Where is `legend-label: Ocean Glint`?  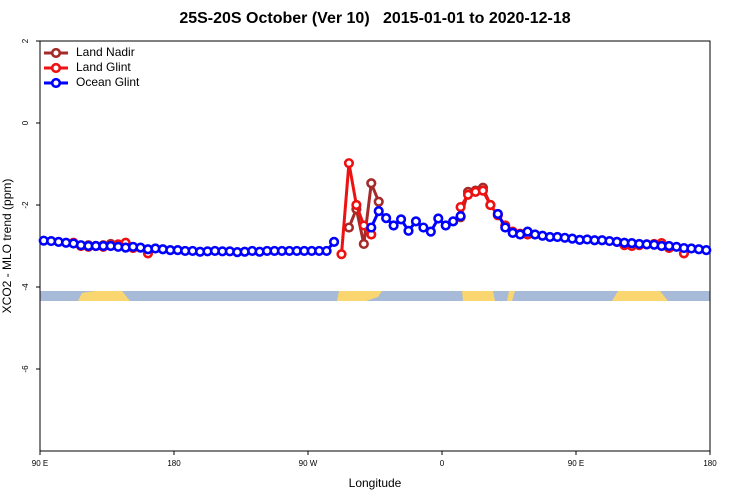 legend-label: Ocean Glint is located at coordinates (108, 82).